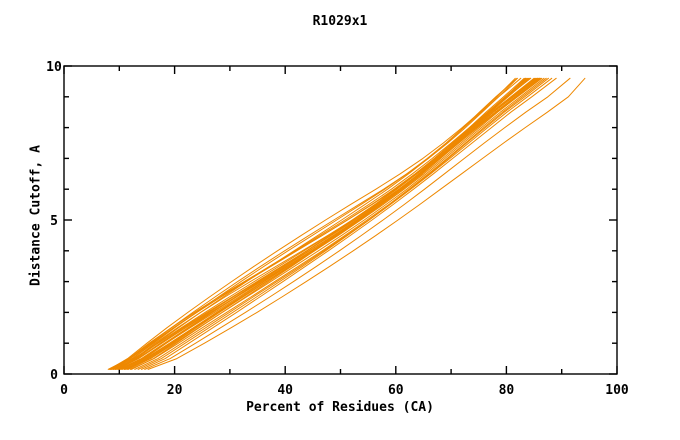 The height and width of the screenshot is (440, 680). I want to click on chart-title: R1029x1, so click(340, 21).